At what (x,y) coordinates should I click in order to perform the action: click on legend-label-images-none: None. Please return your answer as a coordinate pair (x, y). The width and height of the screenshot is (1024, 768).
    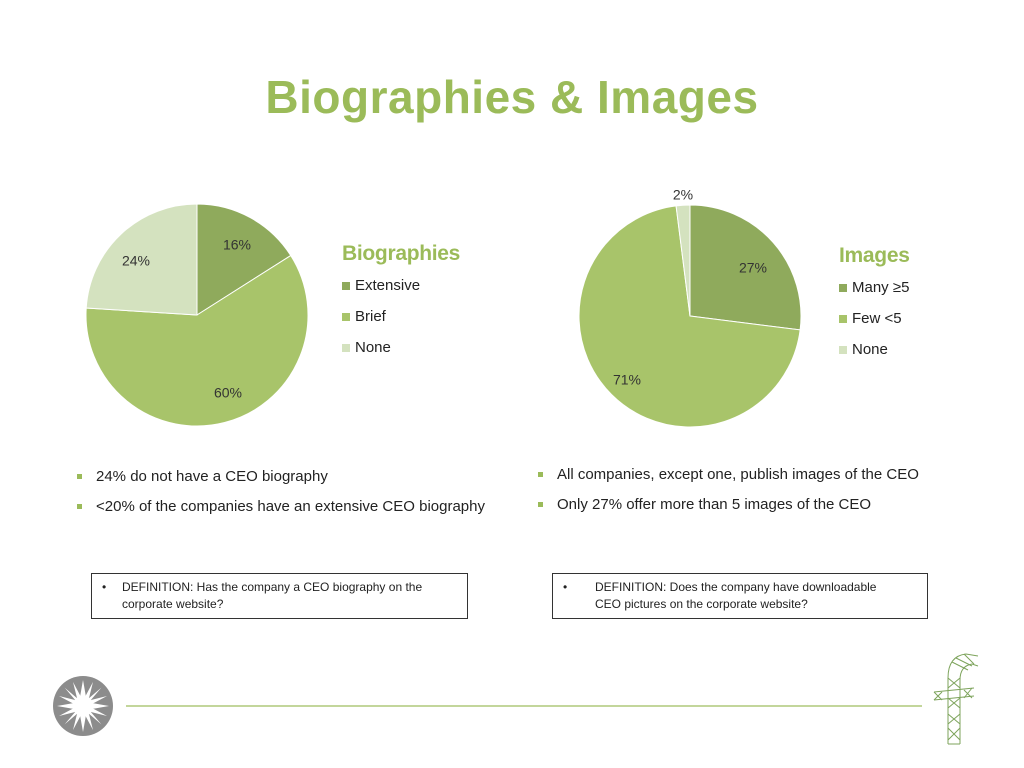
    Looking at the image, I should click on (870, 349).